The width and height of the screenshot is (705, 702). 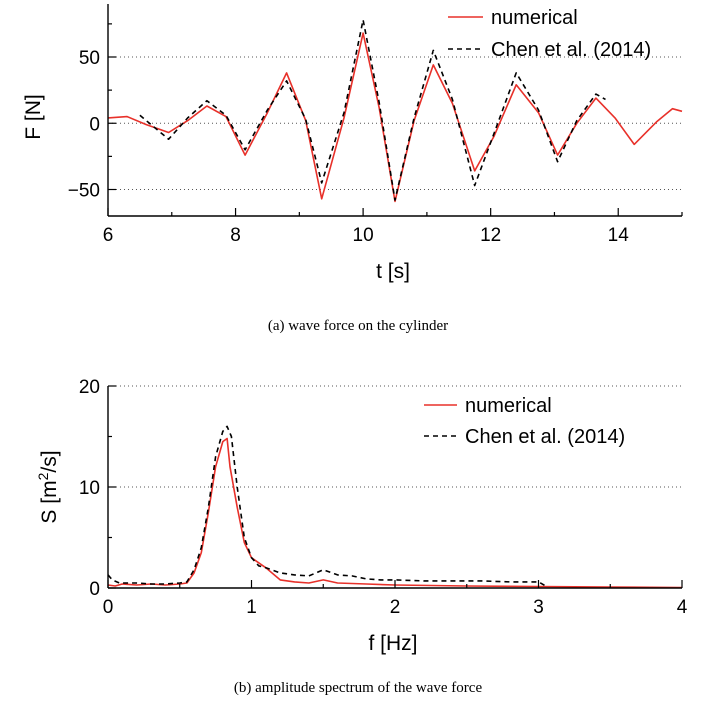 What do you see at coordinates (363, 235) in the screenshot?
I see `x-tick-label: 10` at bounding box center [363, 235].